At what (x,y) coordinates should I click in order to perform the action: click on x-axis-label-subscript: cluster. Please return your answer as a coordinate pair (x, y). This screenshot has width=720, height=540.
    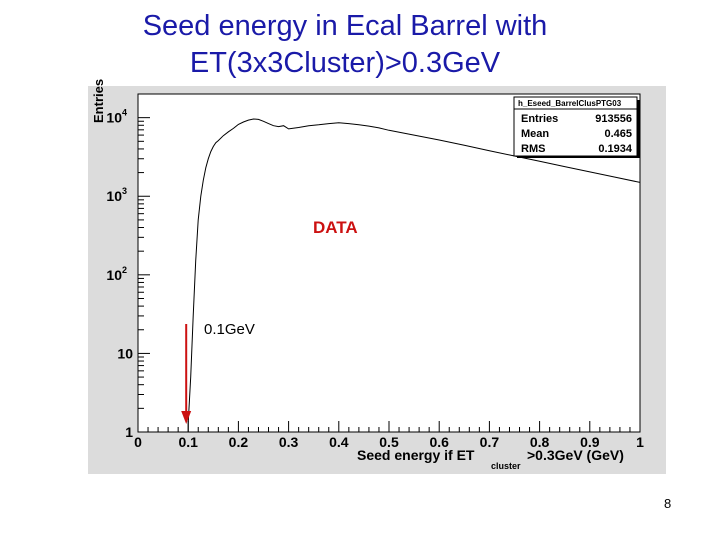
    Looking at the image, I should click on (506, 466).